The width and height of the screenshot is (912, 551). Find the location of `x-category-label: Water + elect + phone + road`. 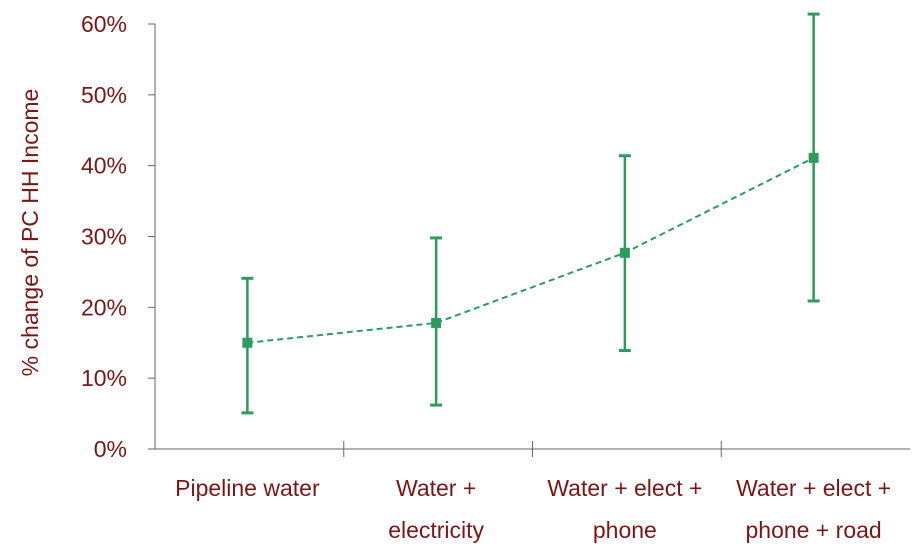

x-category-label: Water + elect + phone + road is located at coordinates (813, 509).